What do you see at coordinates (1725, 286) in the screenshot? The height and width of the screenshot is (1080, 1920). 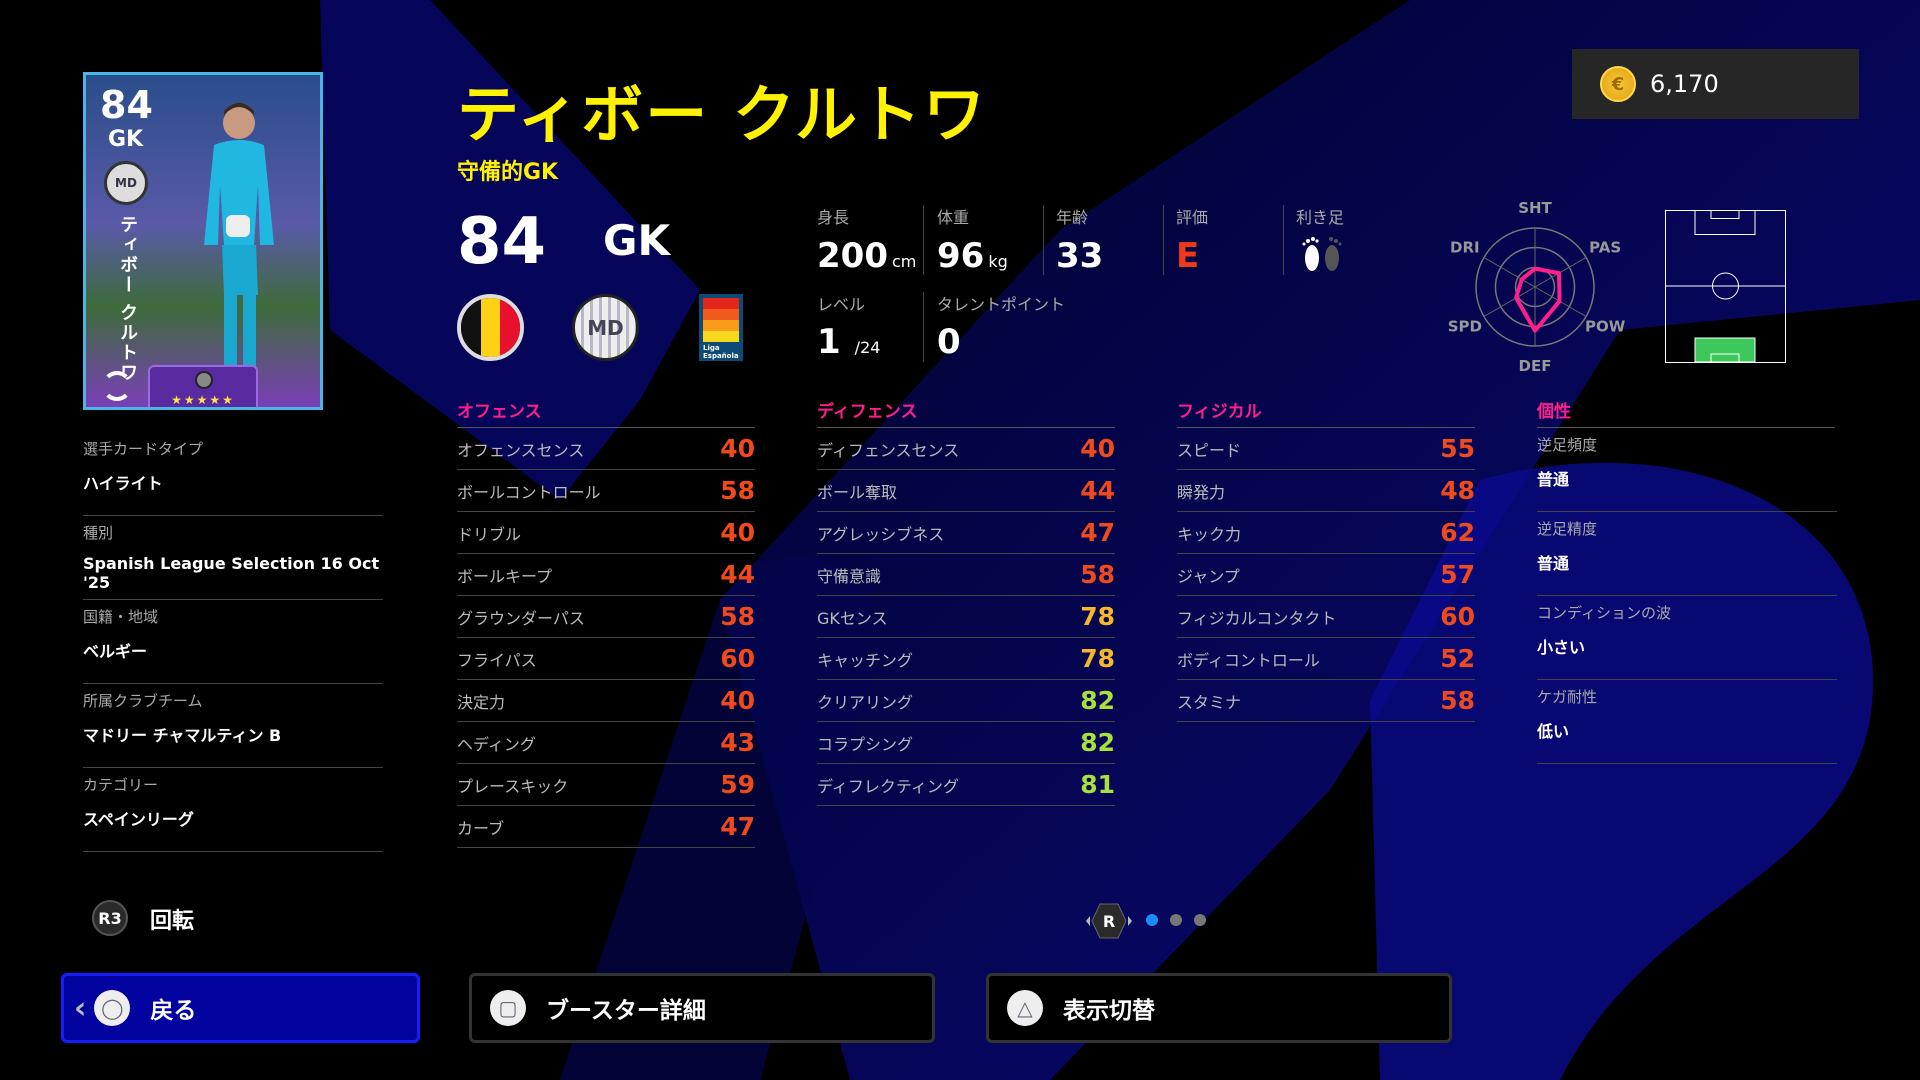 I see `position-pitch-diagram` at bounding box center [1725, 286].